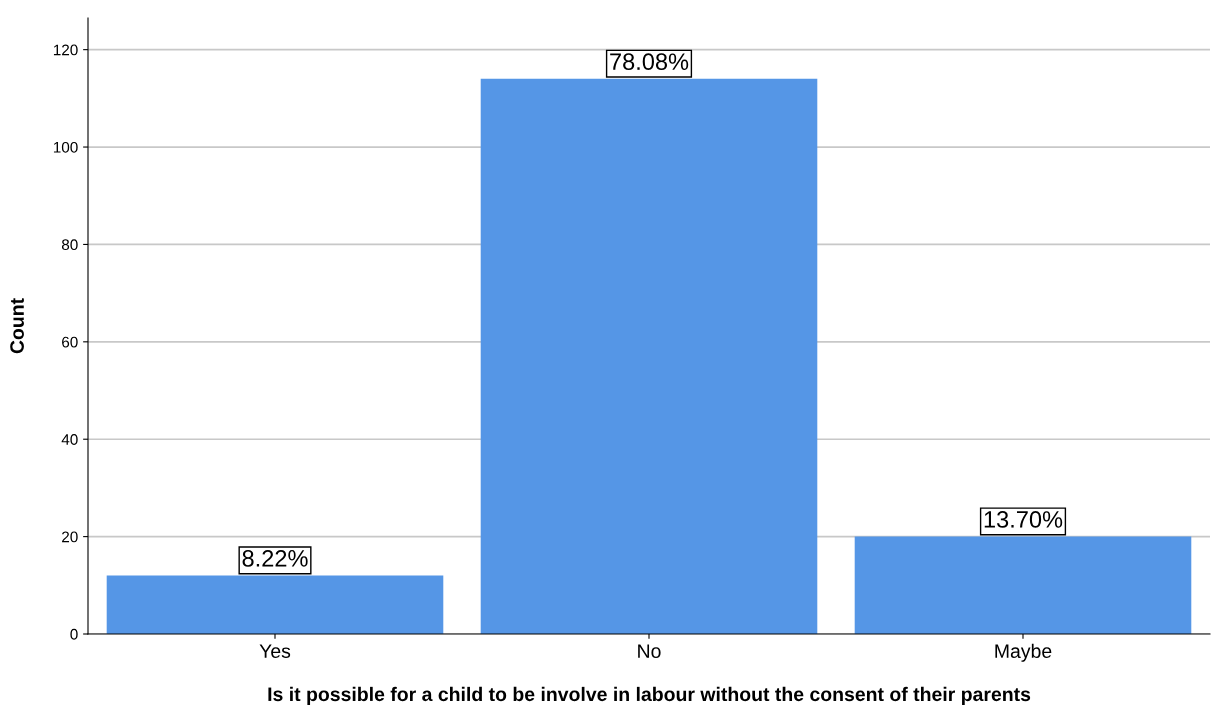  What do you see at coordinates (649, 695) in the screenshot?
I see `x-axis-title: Is it possible for a child to be involve in labour without the consent of their parents` at bounding box center [649, 695].